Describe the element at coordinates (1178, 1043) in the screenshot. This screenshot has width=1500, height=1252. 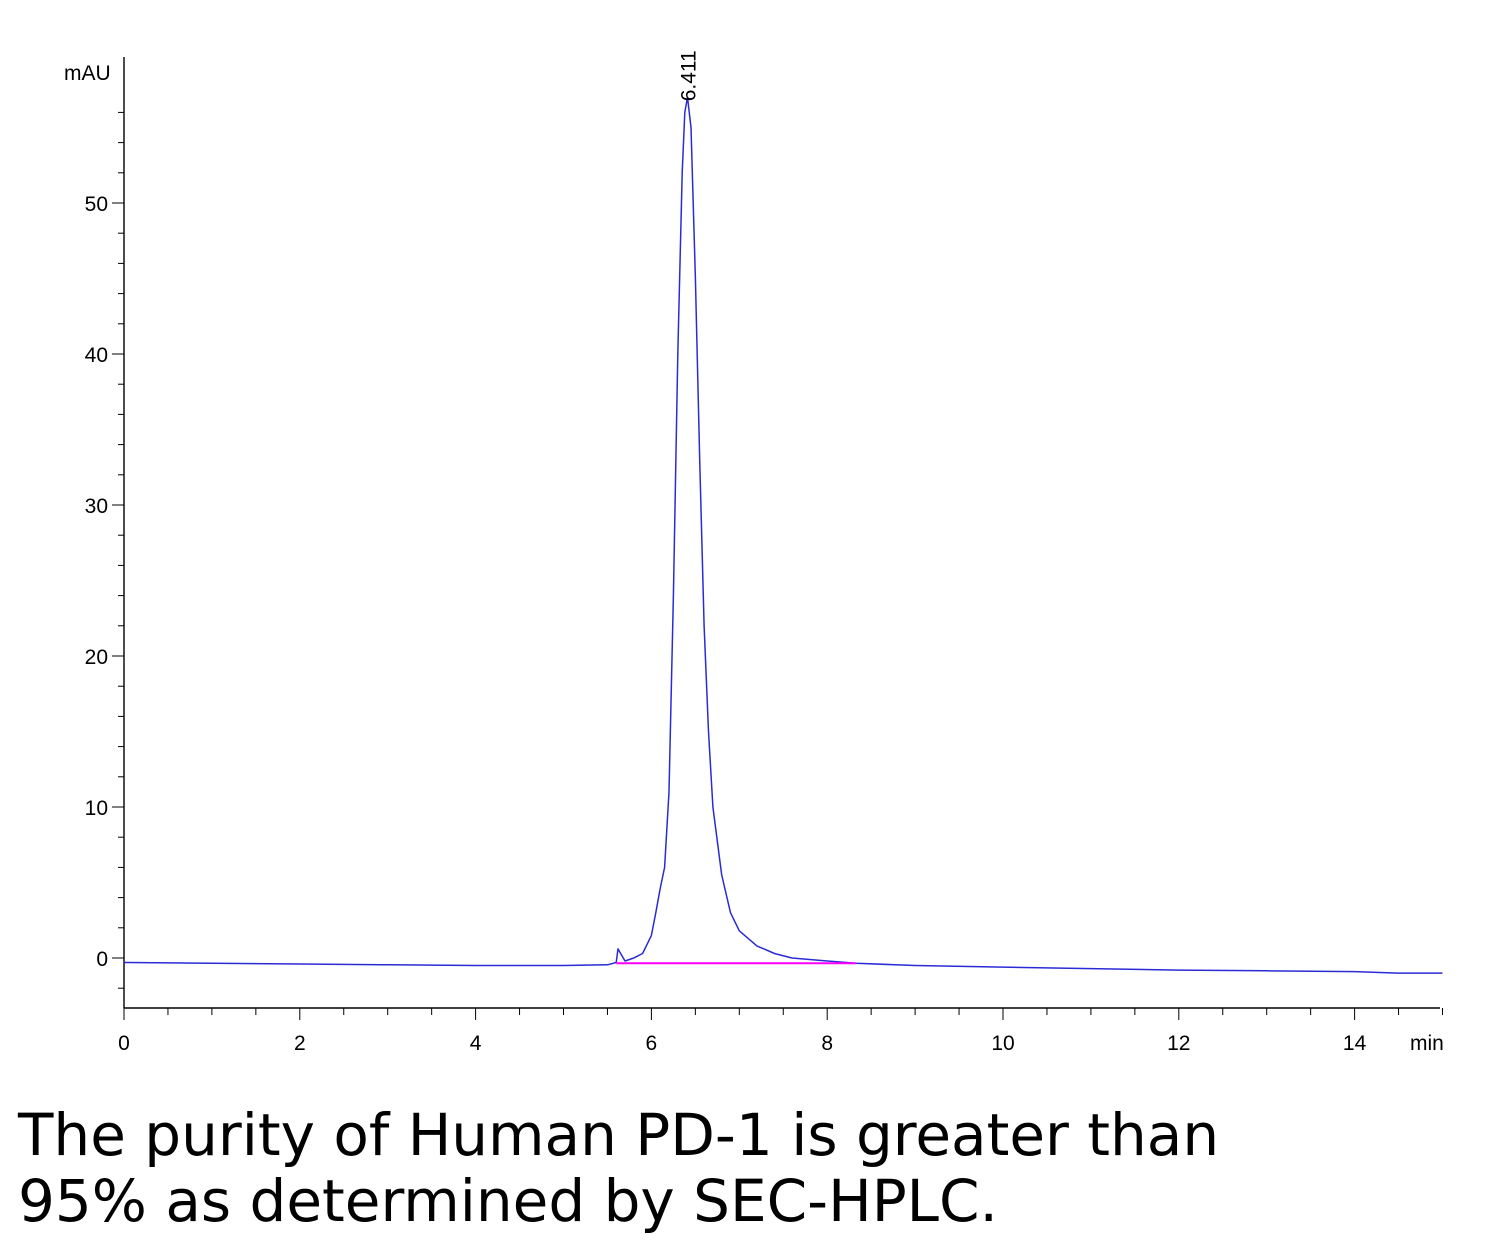
I see `x-tick-label: 12` at that location.